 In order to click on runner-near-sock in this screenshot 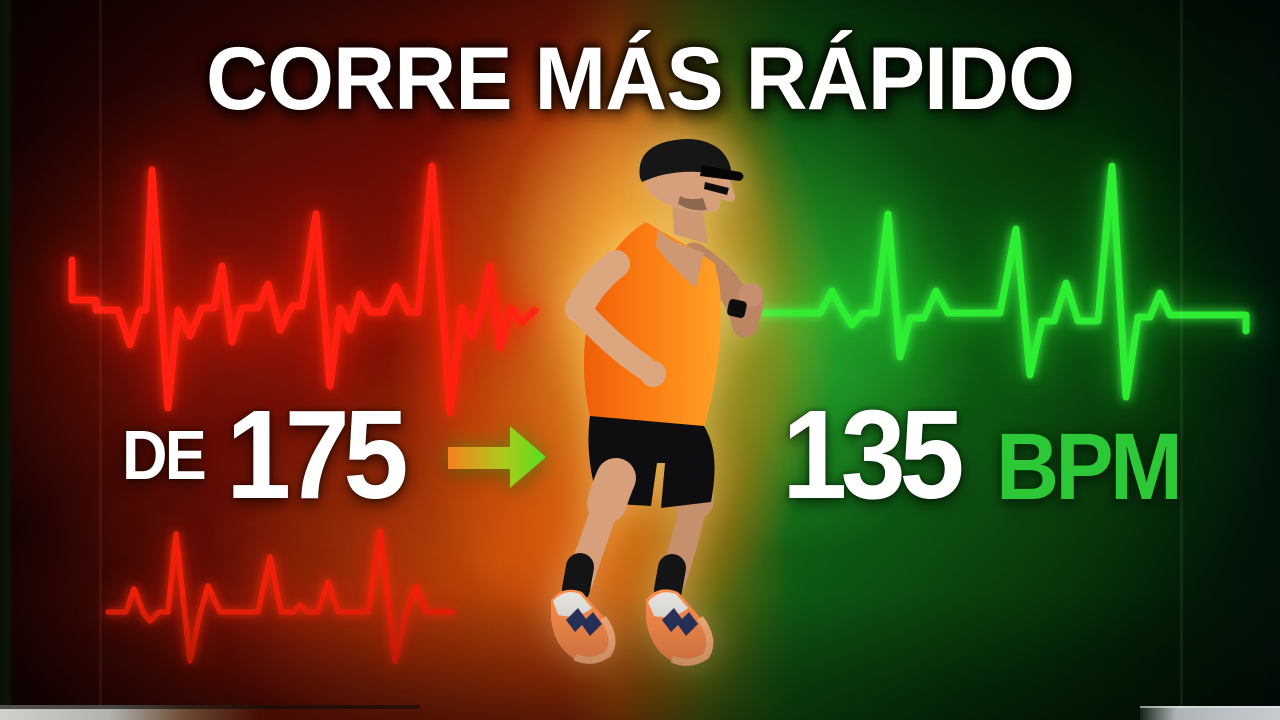, I will do `click(578, 578)`.